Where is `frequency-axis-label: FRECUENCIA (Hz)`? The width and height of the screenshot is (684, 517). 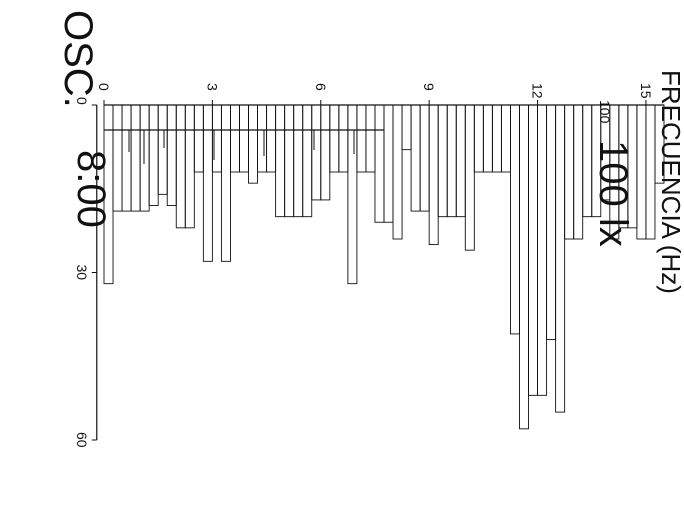
frequency-axis-label: FRECUENCIA (Hz) is located at coordinates (670, 182).